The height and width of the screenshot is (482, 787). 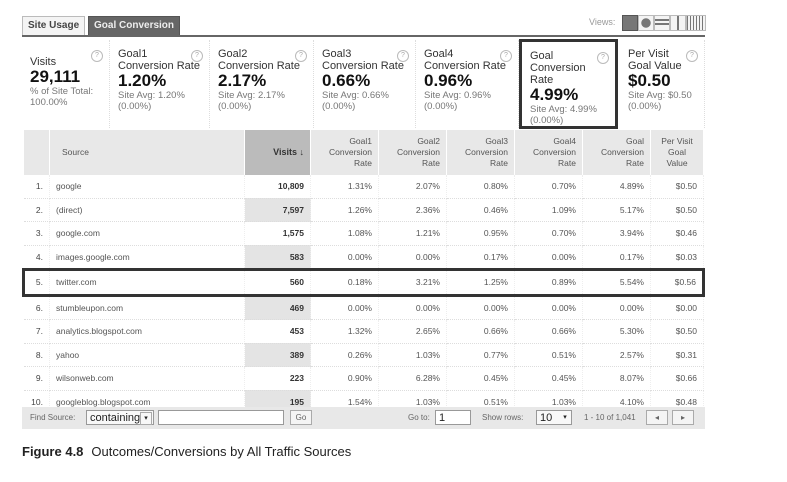 What do you see at coordinates (480, 187) in the screenshot?
I see `goal3-rate: 0.80%` at bounding box center [480, 187].